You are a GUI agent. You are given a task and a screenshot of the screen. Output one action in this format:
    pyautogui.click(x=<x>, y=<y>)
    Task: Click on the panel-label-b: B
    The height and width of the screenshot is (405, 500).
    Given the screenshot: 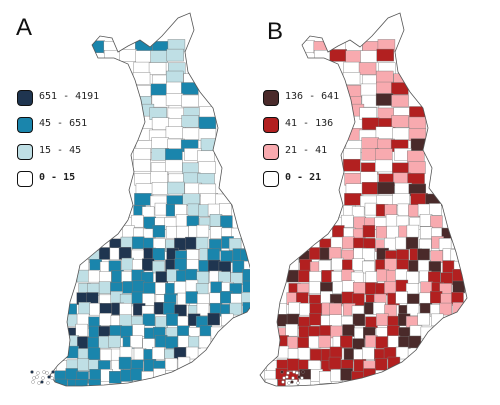 What is the action you would take?
    pyautogui.click(x=275, y=31)
    